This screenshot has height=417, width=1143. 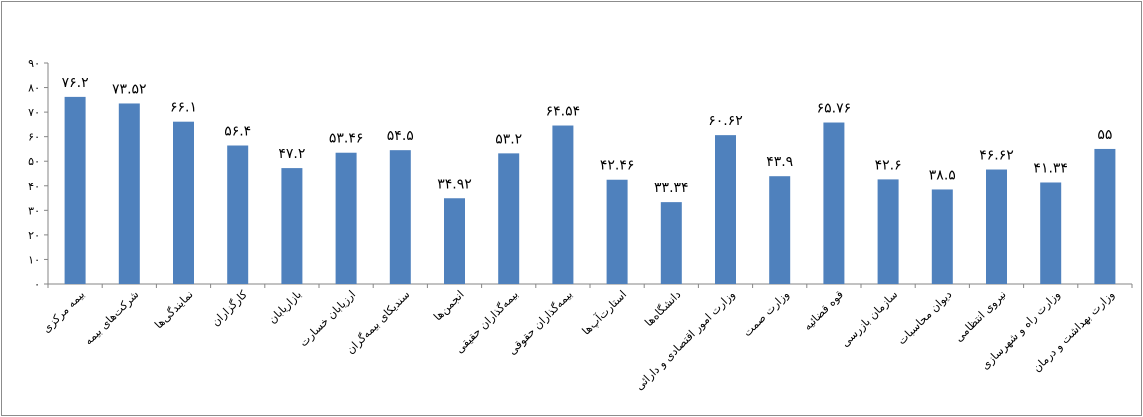 What do you see at coordinates (291, 154) in the screenshot?
I see `data-label: ۴۷.۲` at bounding box center [291, 154].